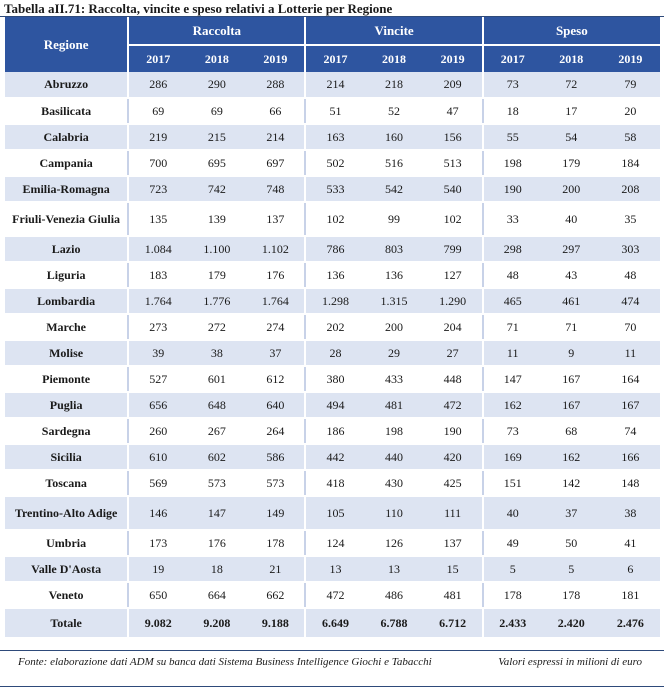 The width and height of the screenshot is (664, 700). I want to click on value-cell: 190, so click(453, 431).